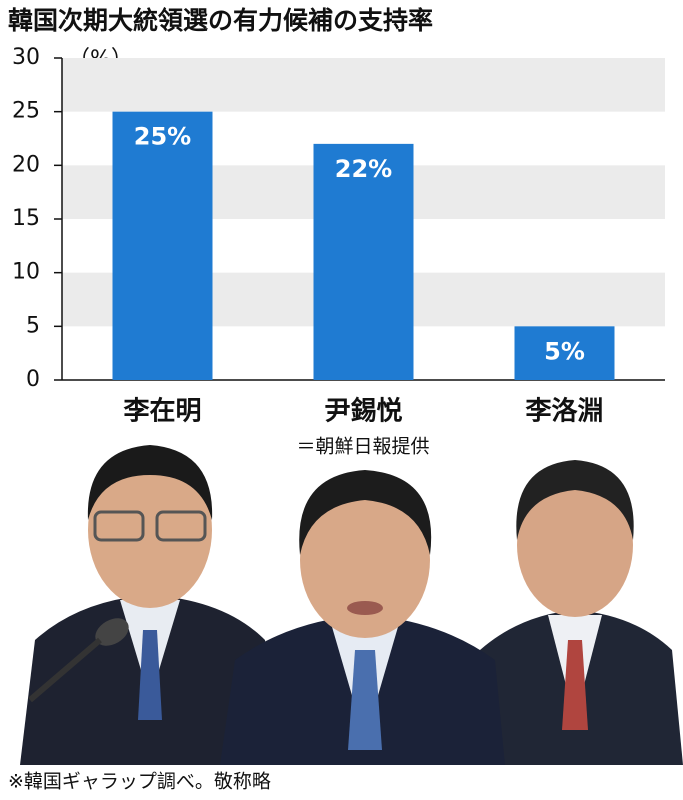 The width and height of the screenshot is (683, 800). What do you see at coordinates (26, 57) in the screenshot?
I see `y-tick-label: 30` at bounding box center [26, 57].